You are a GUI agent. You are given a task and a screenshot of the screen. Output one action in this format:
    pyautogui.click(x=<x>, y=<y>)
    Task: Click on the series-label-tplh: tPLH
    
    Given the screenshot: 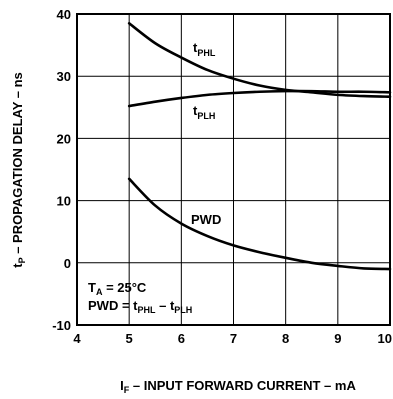 What is the action you would take?
    pyautogui.click(x=204, y=112)
    